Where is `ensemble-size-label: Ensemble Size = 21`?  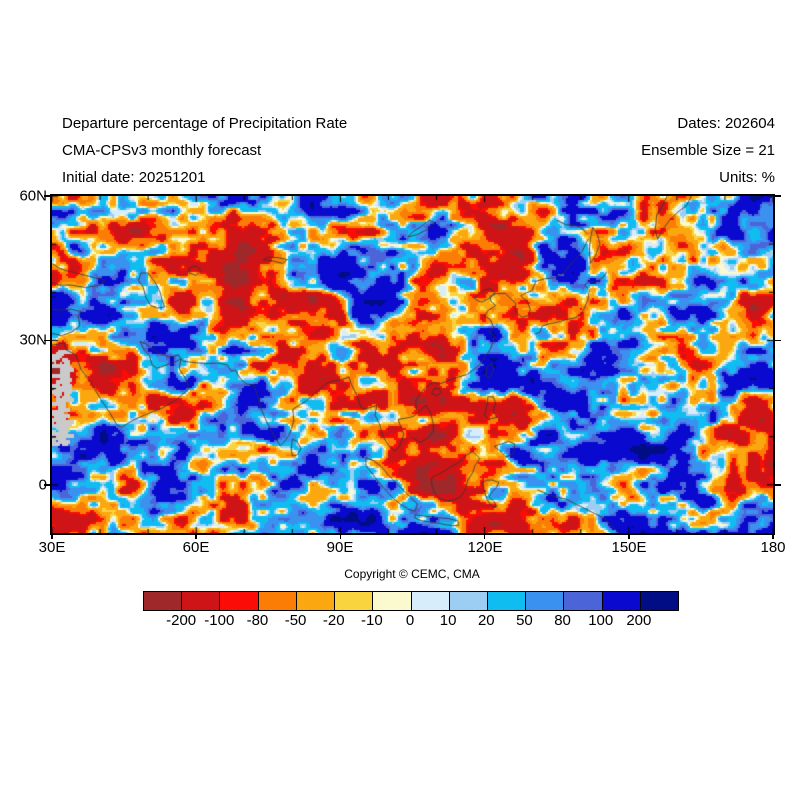 ensemble-size-label: Ensemble Size = 21 is located at coordinates (708, 150).